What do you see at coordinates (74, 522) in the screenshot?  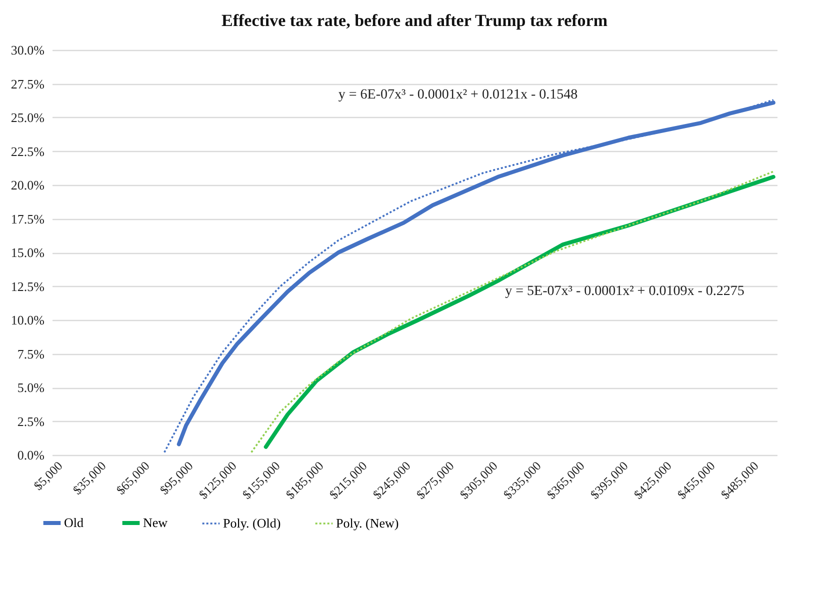 I see `legend-label: Old` at bounding box center [74, 522].